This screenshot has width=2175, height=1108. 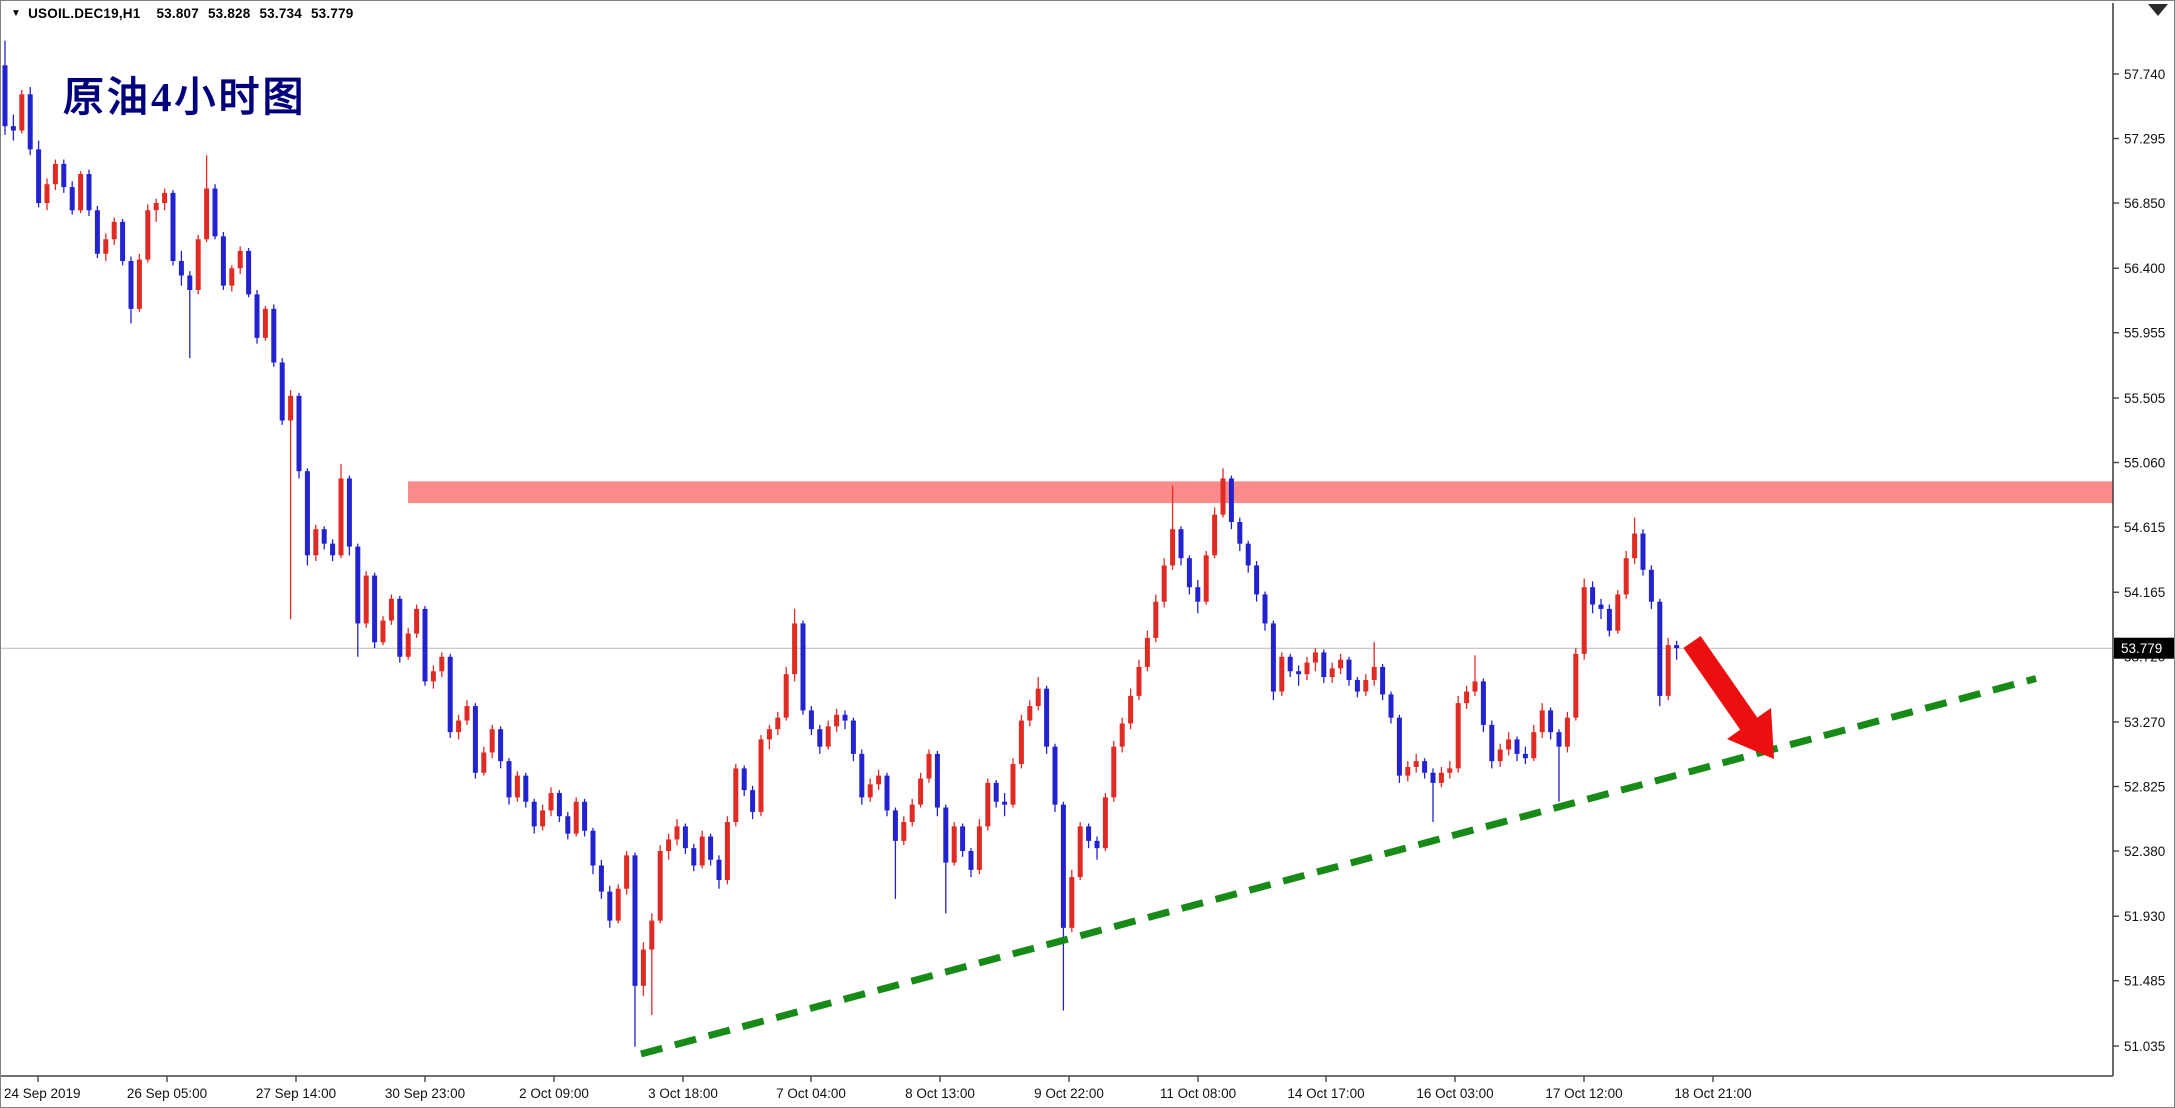 I want to click on arrow-tail, so click(x=1720, y=683).